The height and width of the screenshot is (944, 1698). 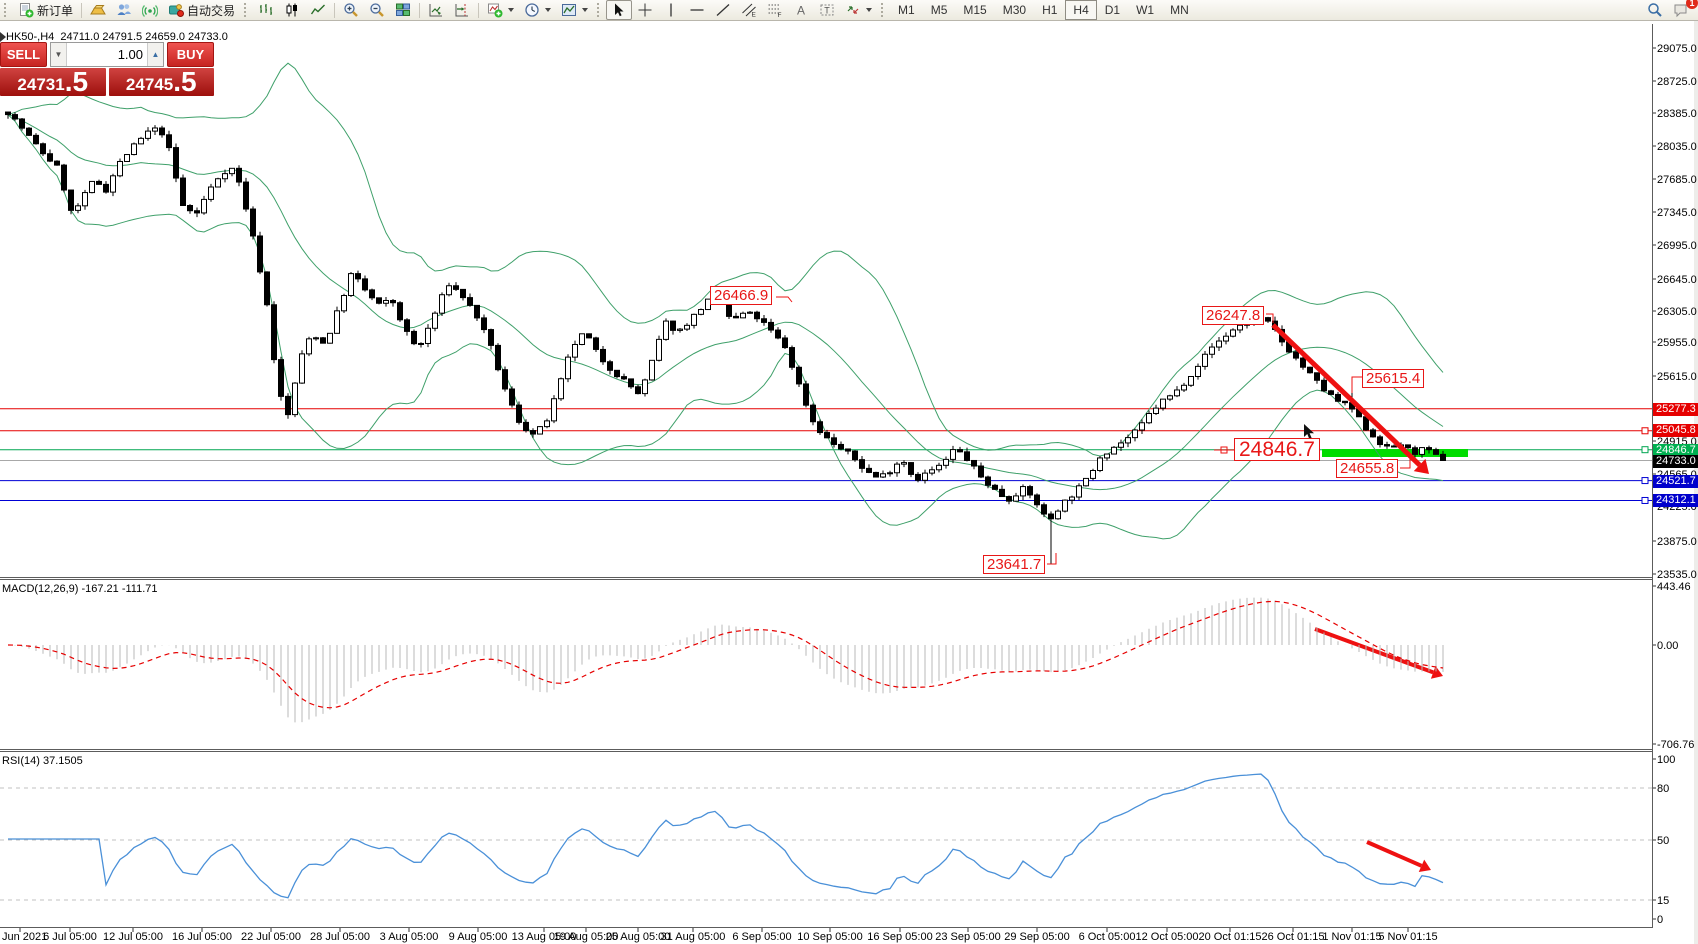 I want to click on templates-button, so click(x=574, y=10).